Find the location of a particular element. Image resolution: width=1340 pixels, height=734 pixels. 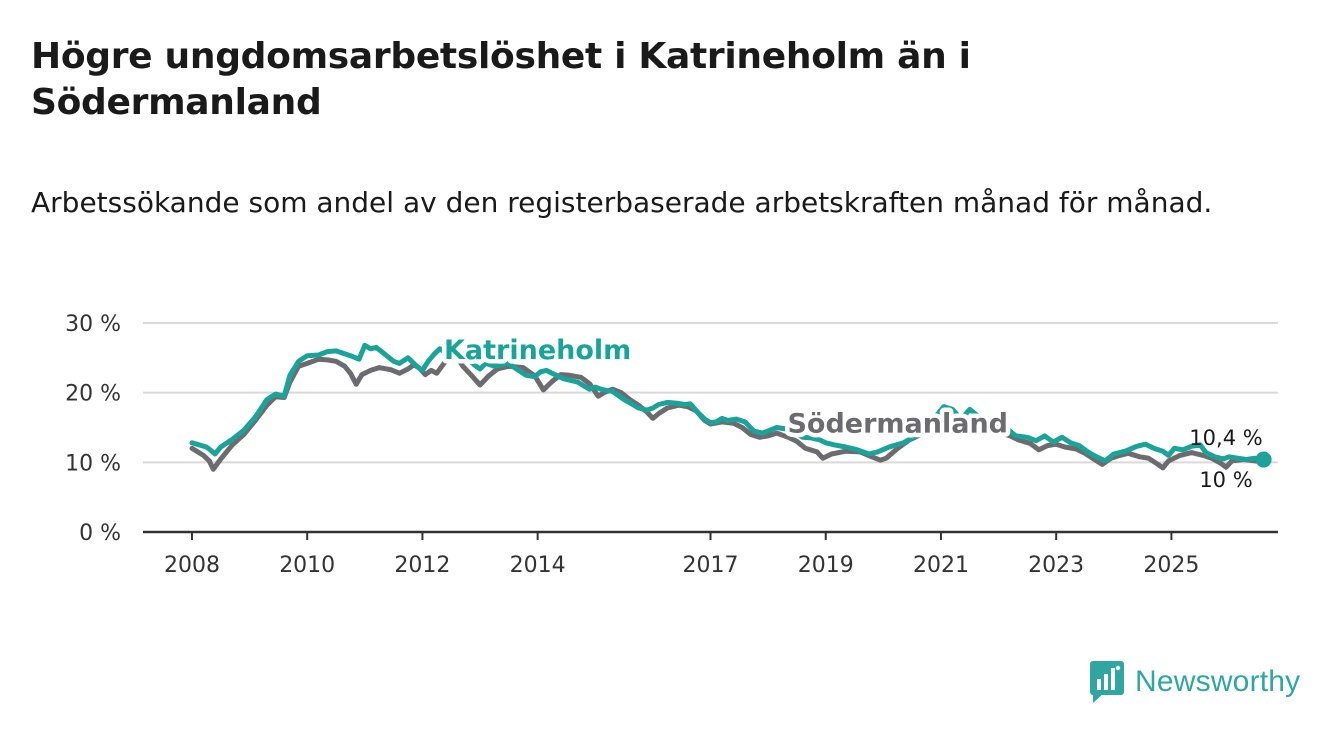

katrineholm-end-label: 10,4 % is located at coordinates (1225, 438).